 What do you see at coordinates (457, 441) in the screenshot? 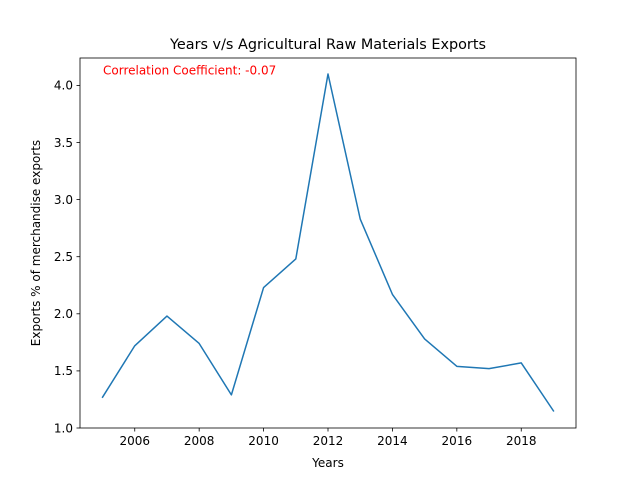
I see `x-tick-label: 2016` at bounding box center [457, 441].